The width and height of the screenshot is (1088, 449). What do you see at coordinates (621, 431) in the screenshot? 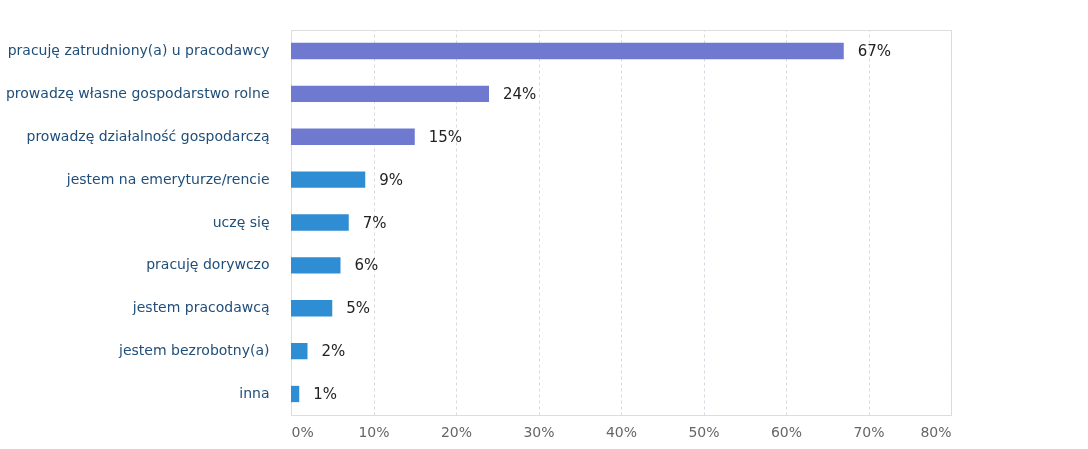
I see `x-tick-label: 40%` at bounding box center [621, 431].